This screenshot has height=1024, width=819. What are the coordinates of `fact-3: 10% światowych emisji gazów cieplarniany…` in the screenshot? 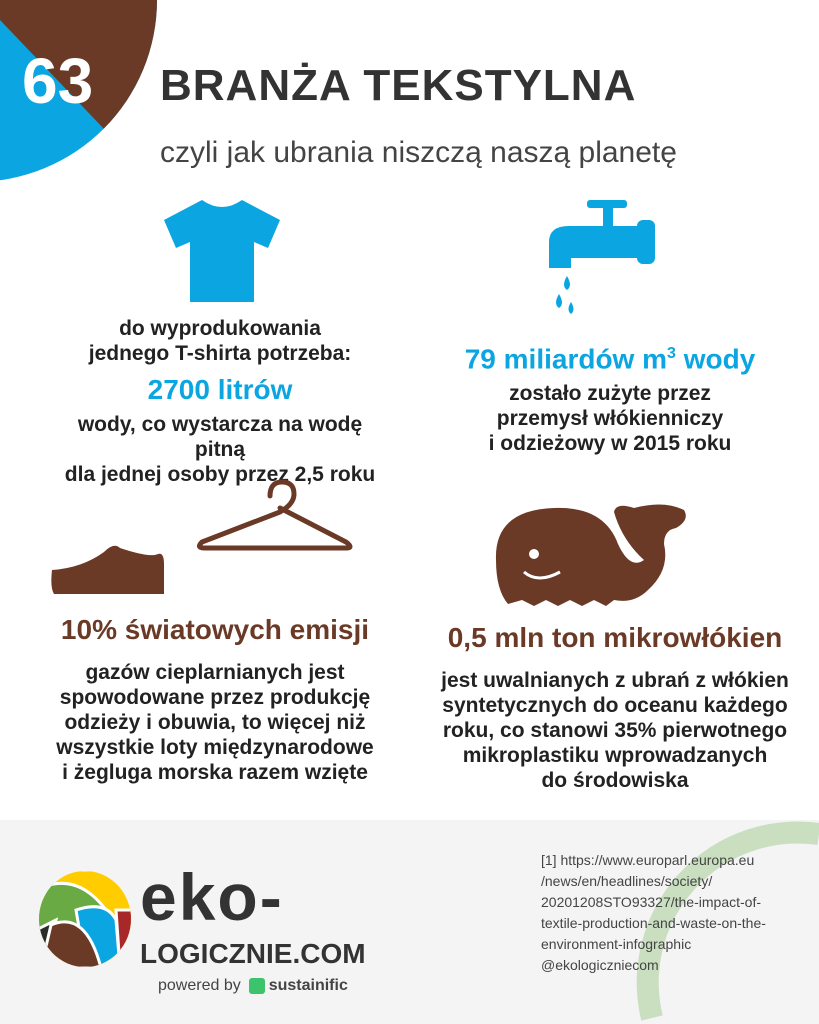 It's located at (215, 699).